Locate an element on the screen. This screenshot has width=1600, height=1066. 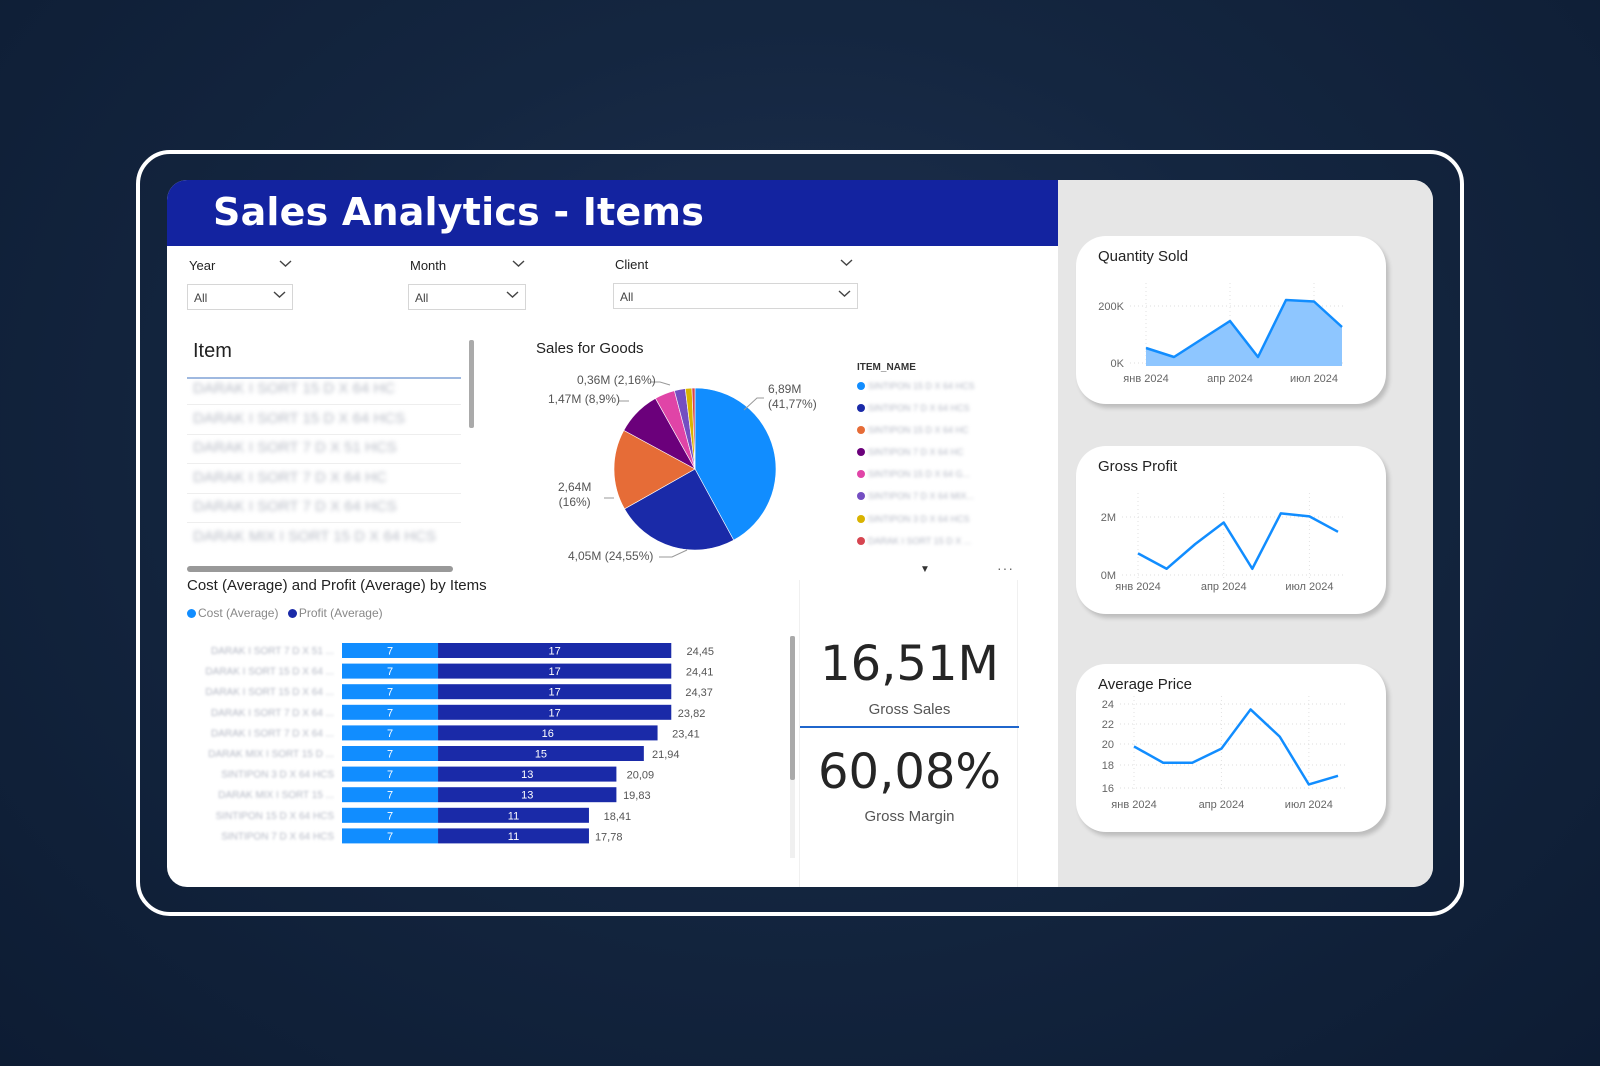
y-tick-label: 20 is located at coordinates (1108, 745).